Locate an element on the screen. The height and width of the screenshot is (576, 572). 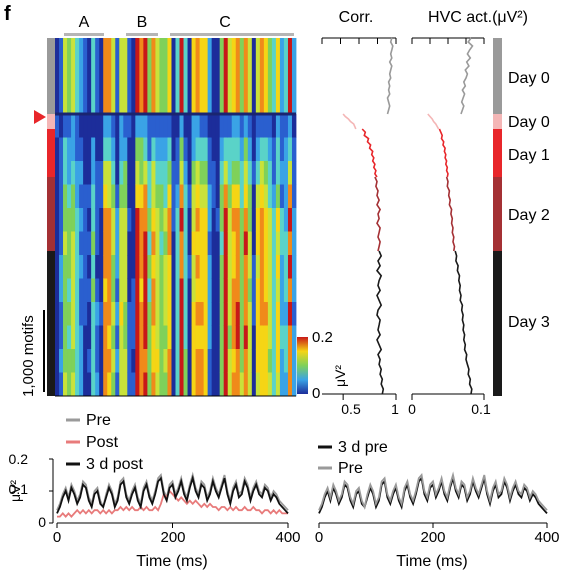
strip-day0-pre is located at coordinates (51, 76).